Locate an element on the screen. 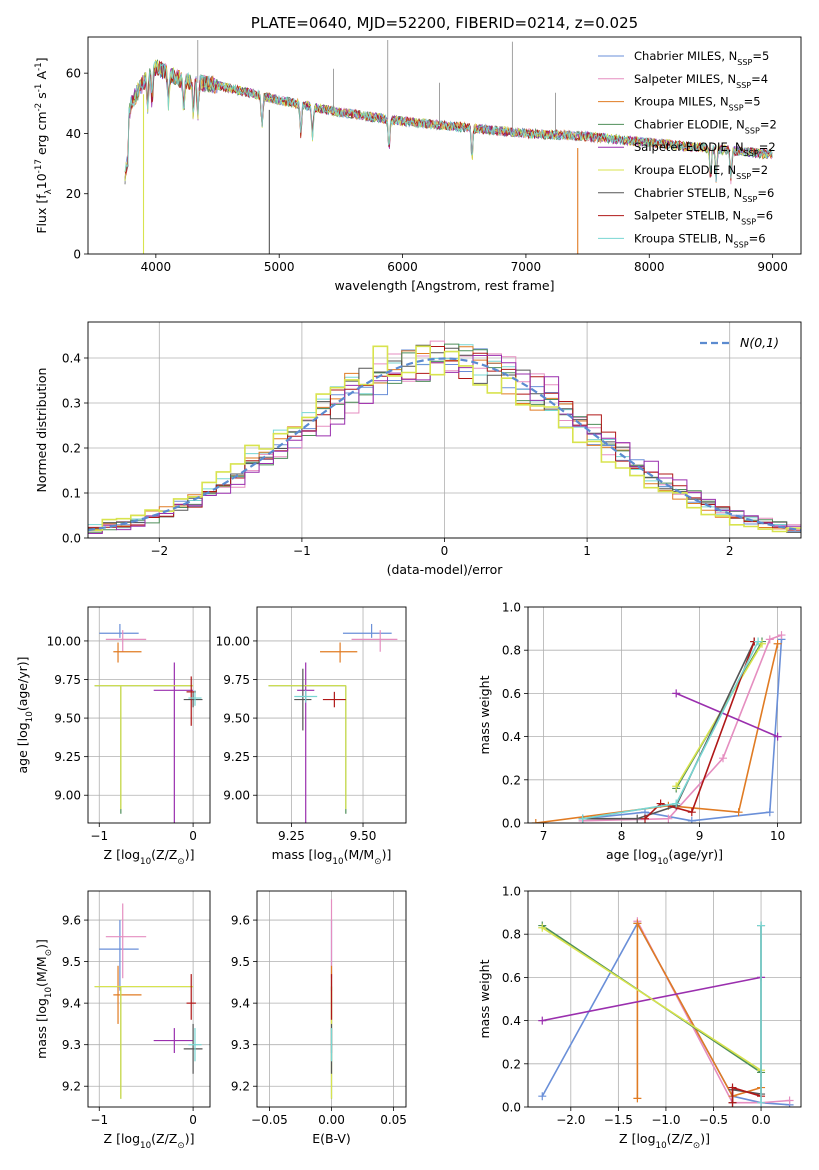 This screenshot has height=1170, width=819. legend-entry: Salpeter MILES, NSSP=4 is located at coordinates (701, 81).